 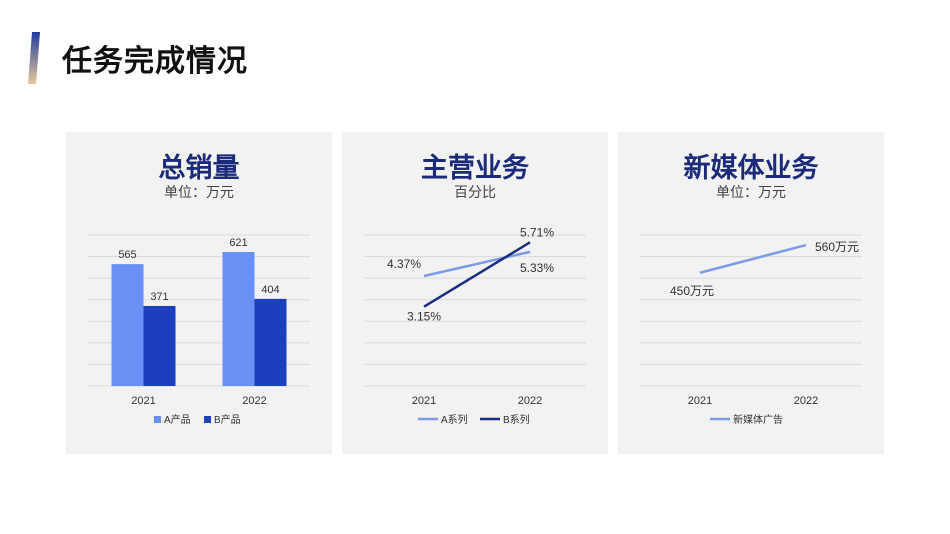 What do you see at coordinates (692, 291) in the screenshot?
I see `data-label: 450万元` at bounding box center [692, 291].